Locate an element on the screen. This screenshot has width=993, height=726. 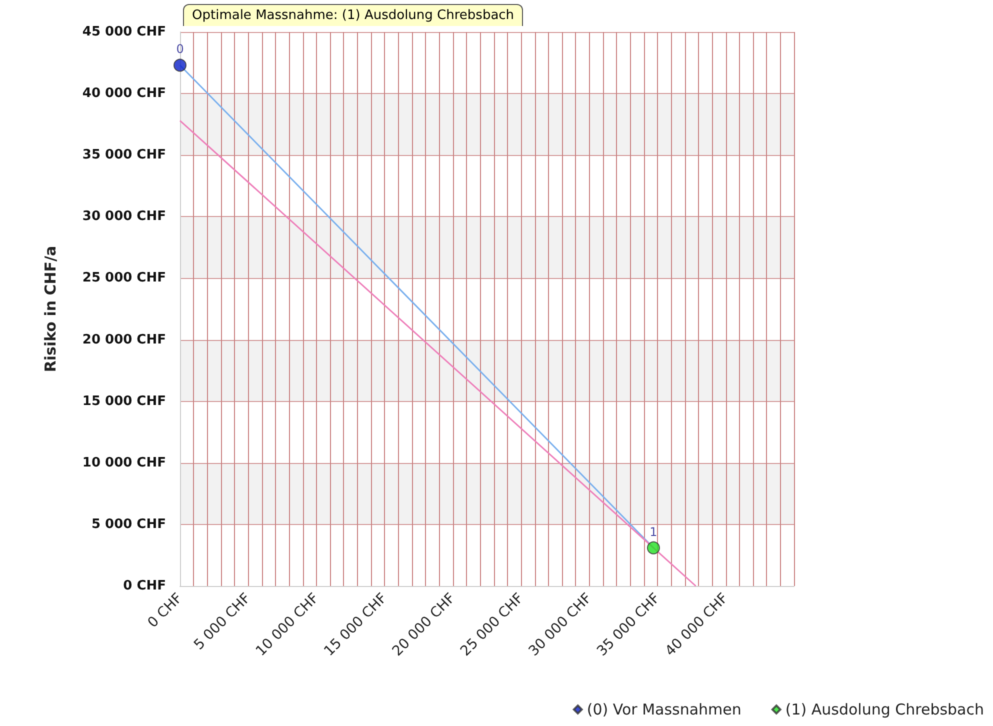
annotation: 1 is located at coordinates (654, 531).